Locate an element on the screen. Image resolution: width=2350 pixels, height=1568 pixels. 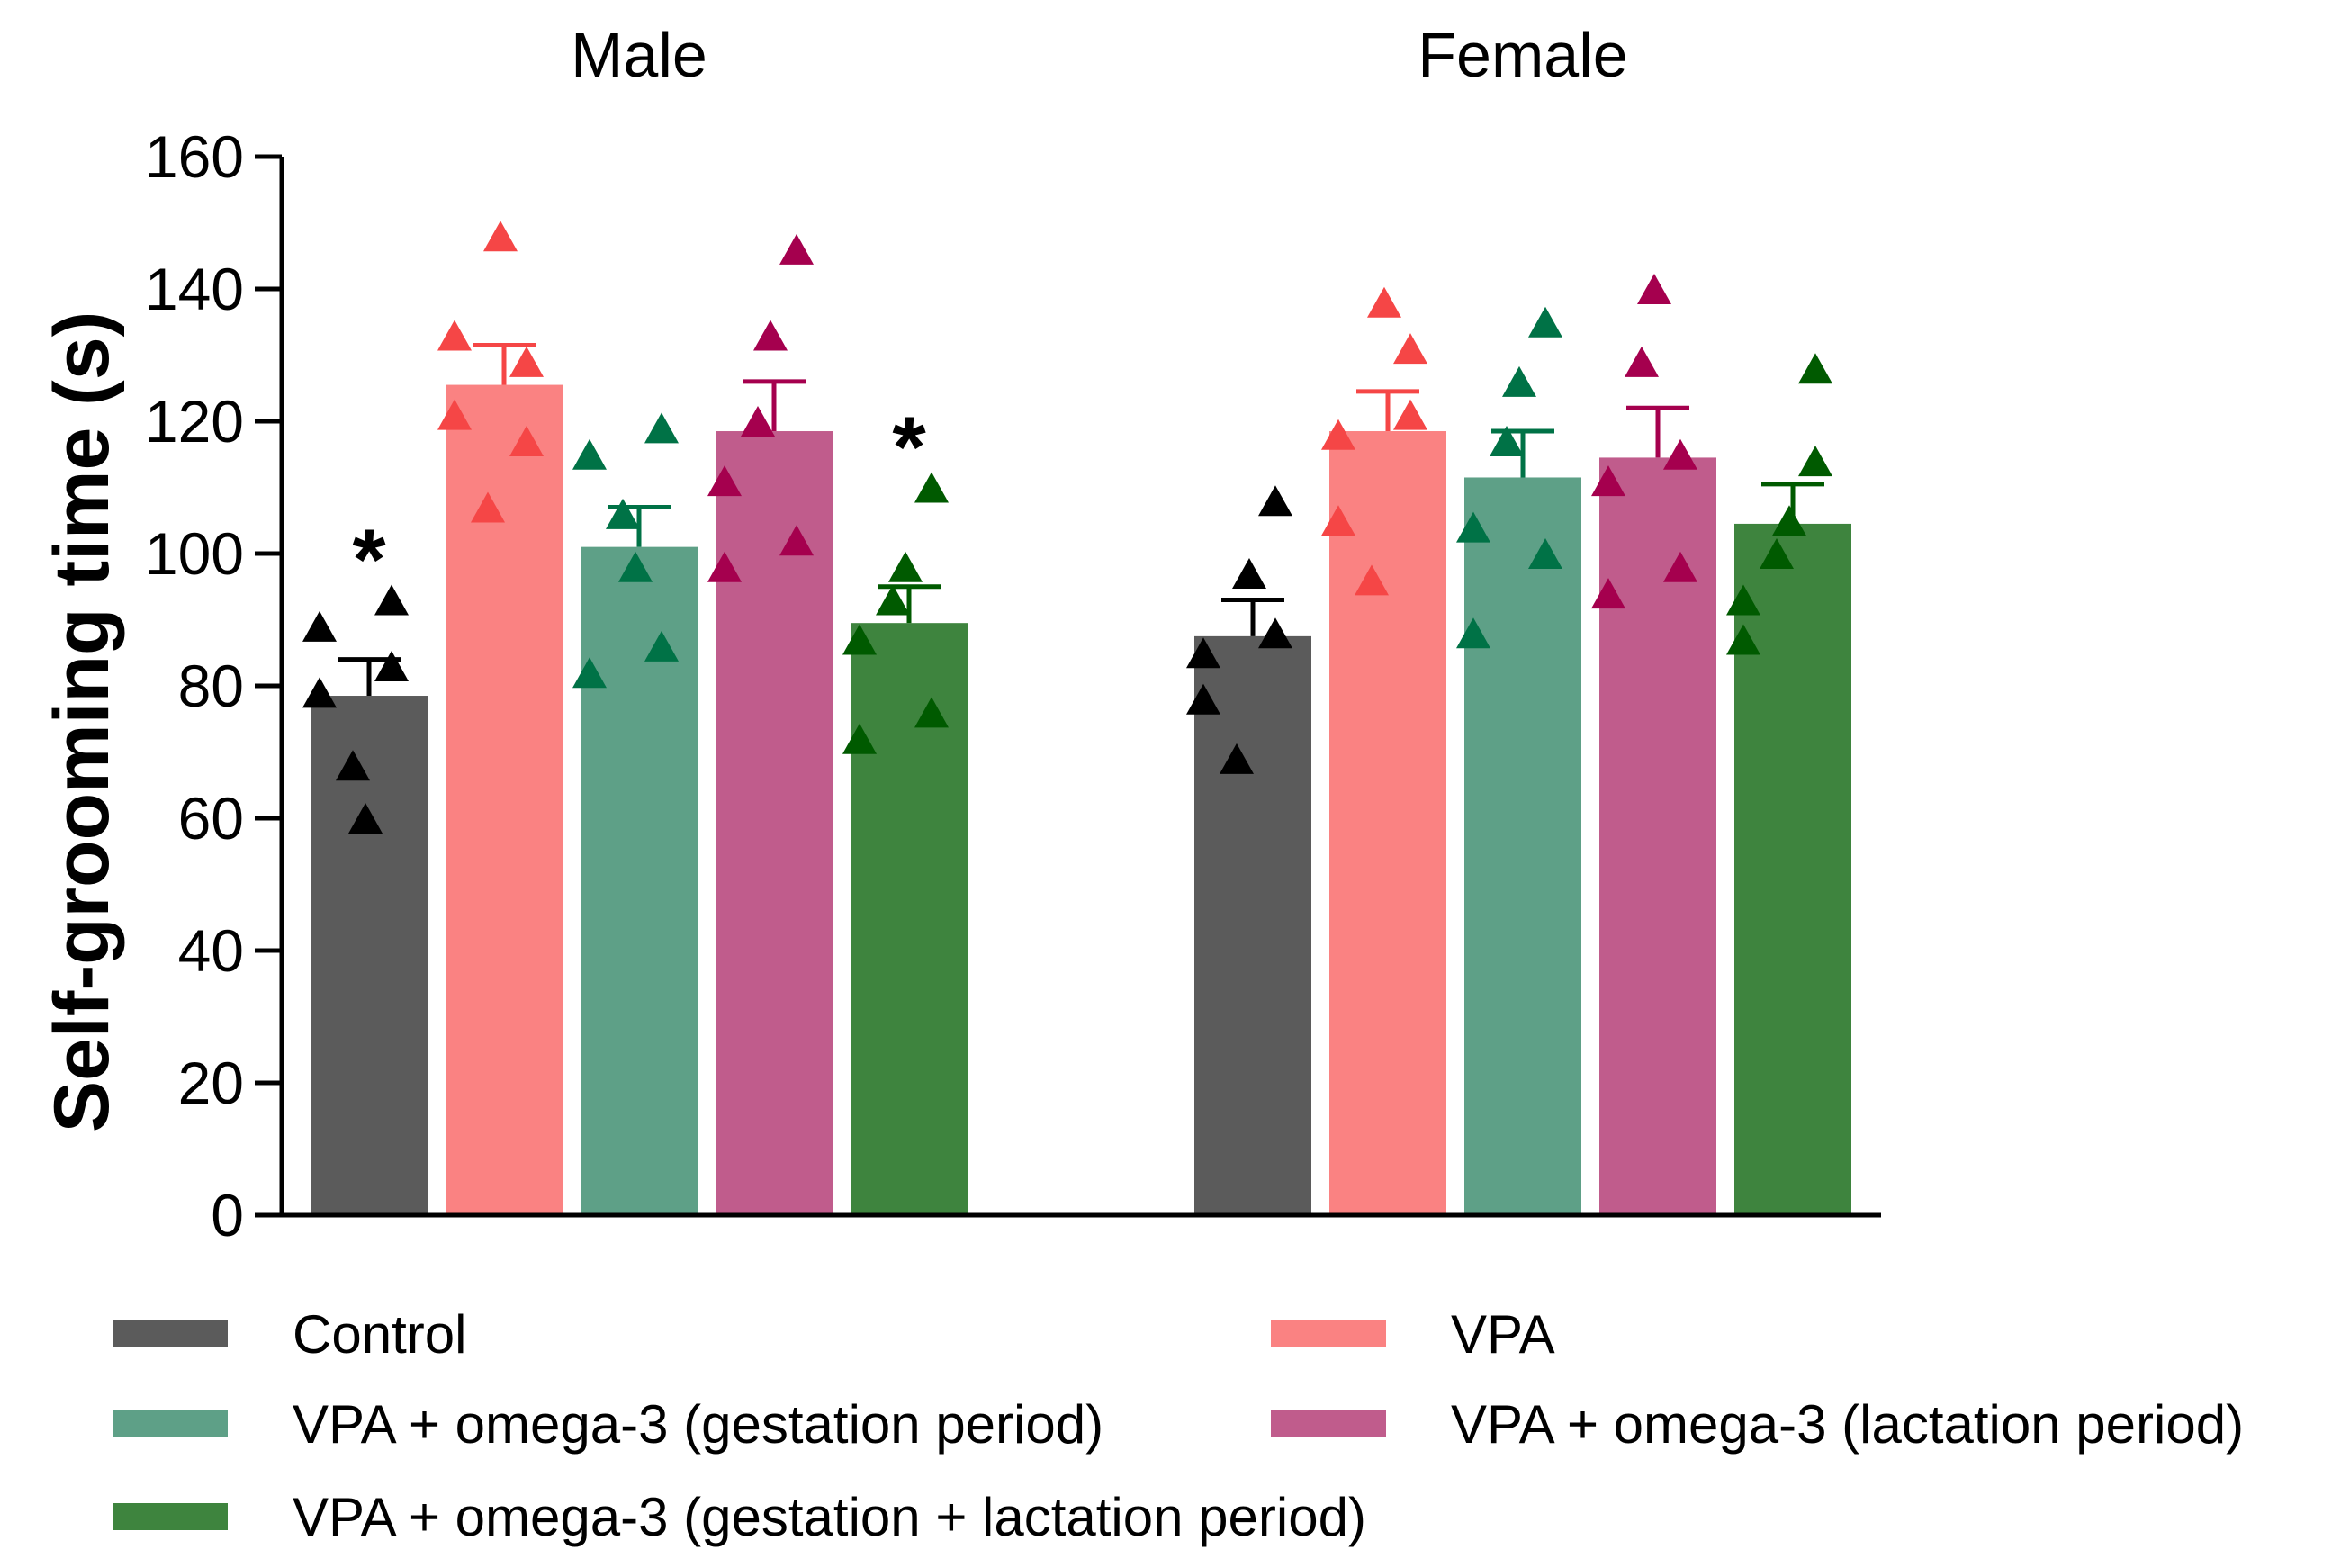
legend-label-0: Control is located at coordinates (379, 1335).